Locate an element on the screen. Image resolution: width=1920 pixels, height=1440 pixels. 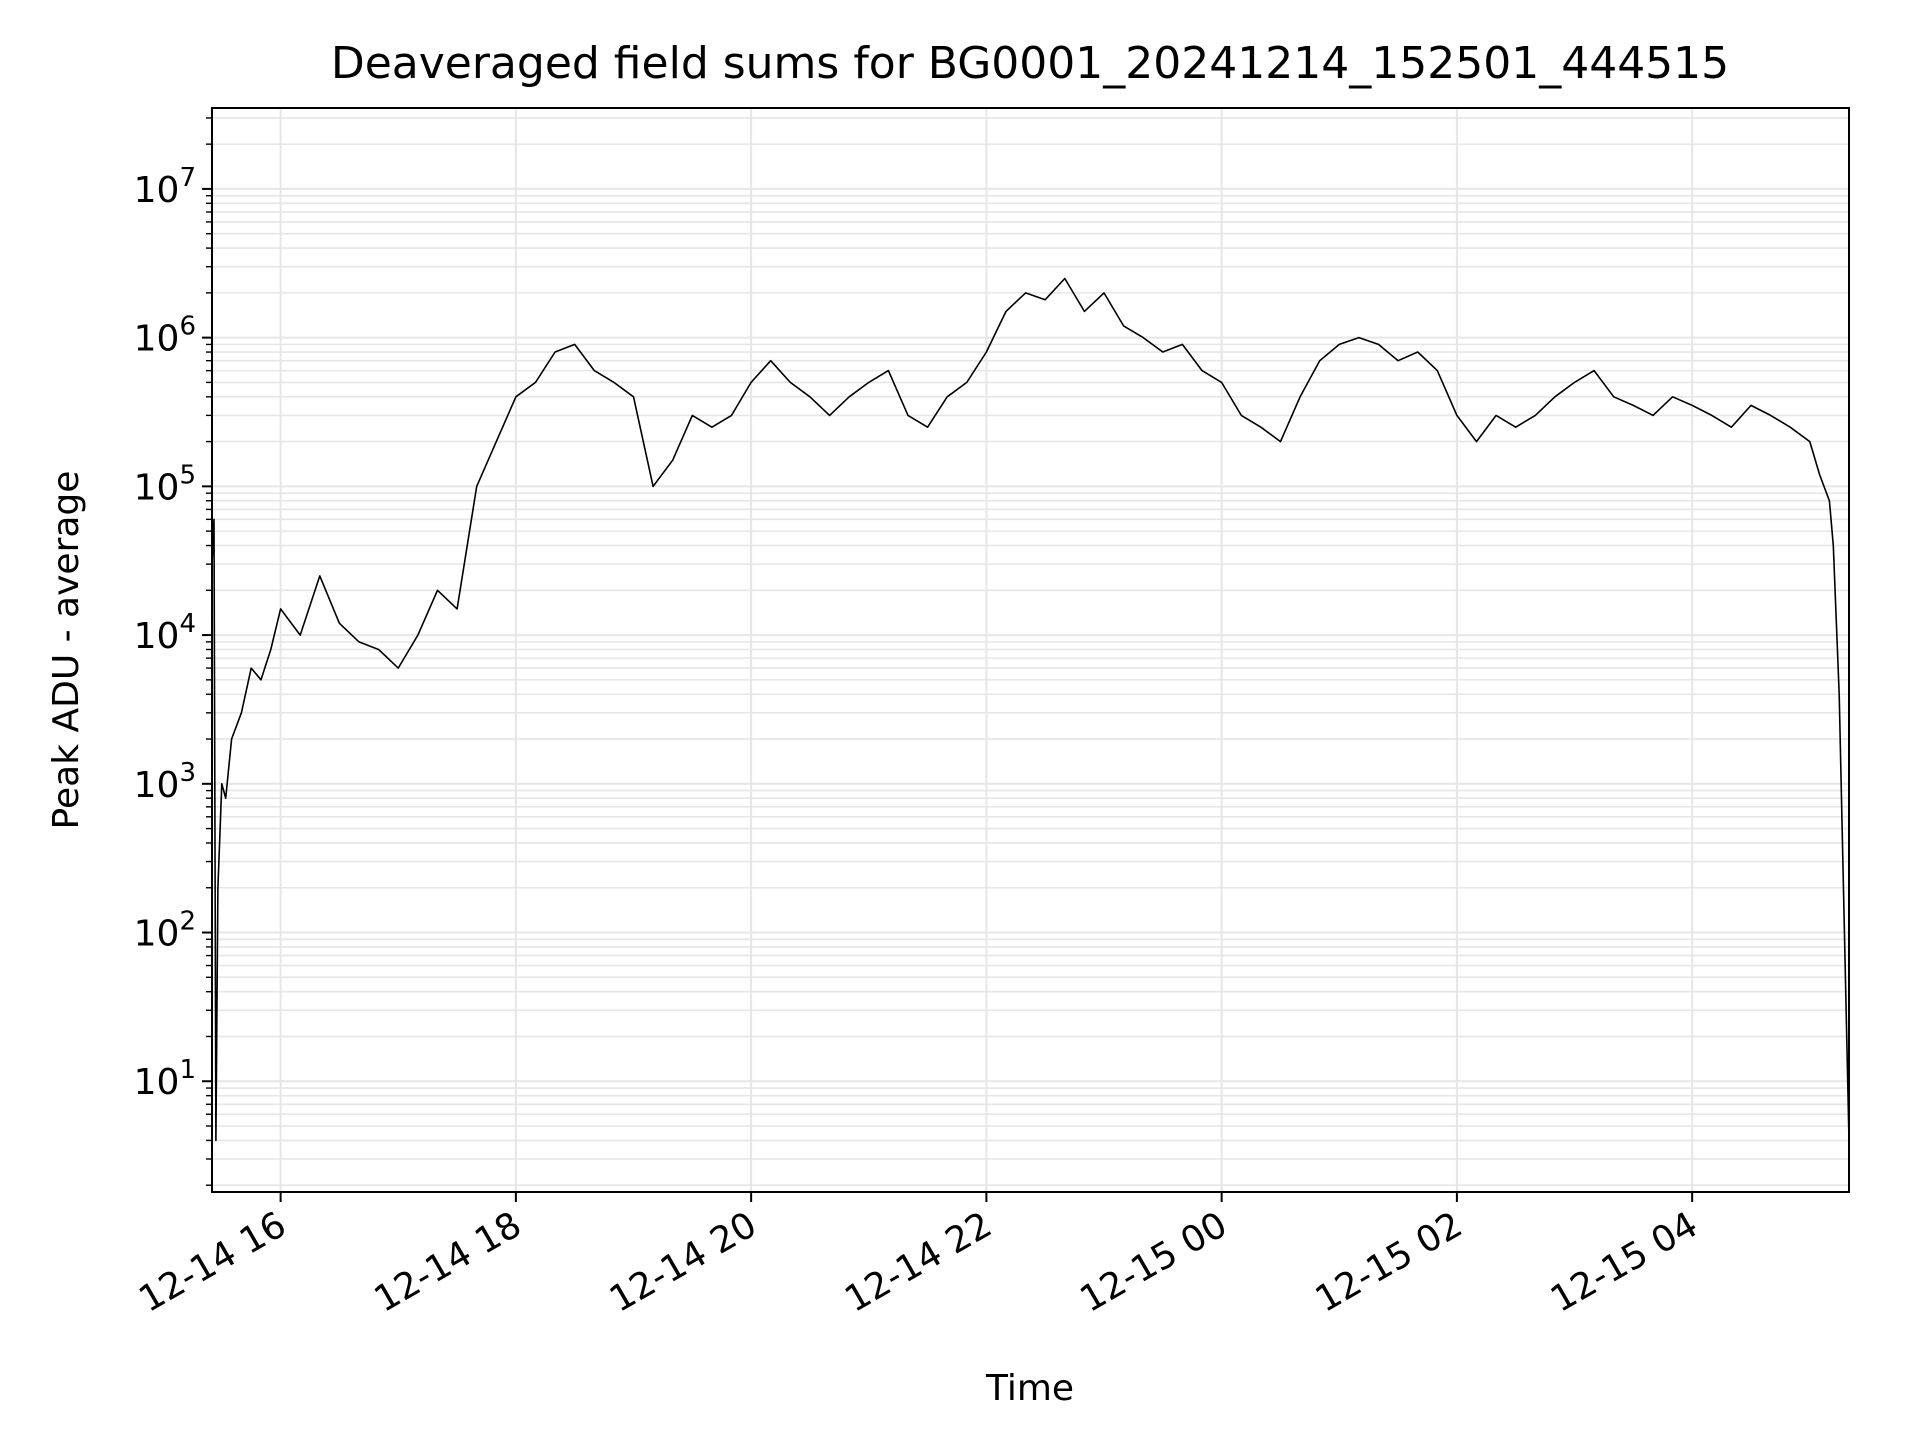
y-axis-label: Peak ADU - average is located at coordinates (66, 650).